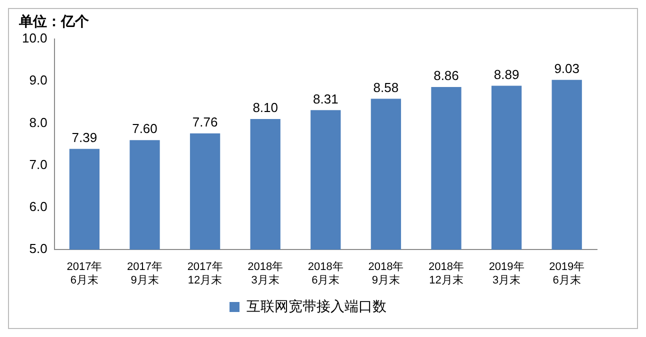  I want to click on y-tick-label: 10.0, so click(35, 38).